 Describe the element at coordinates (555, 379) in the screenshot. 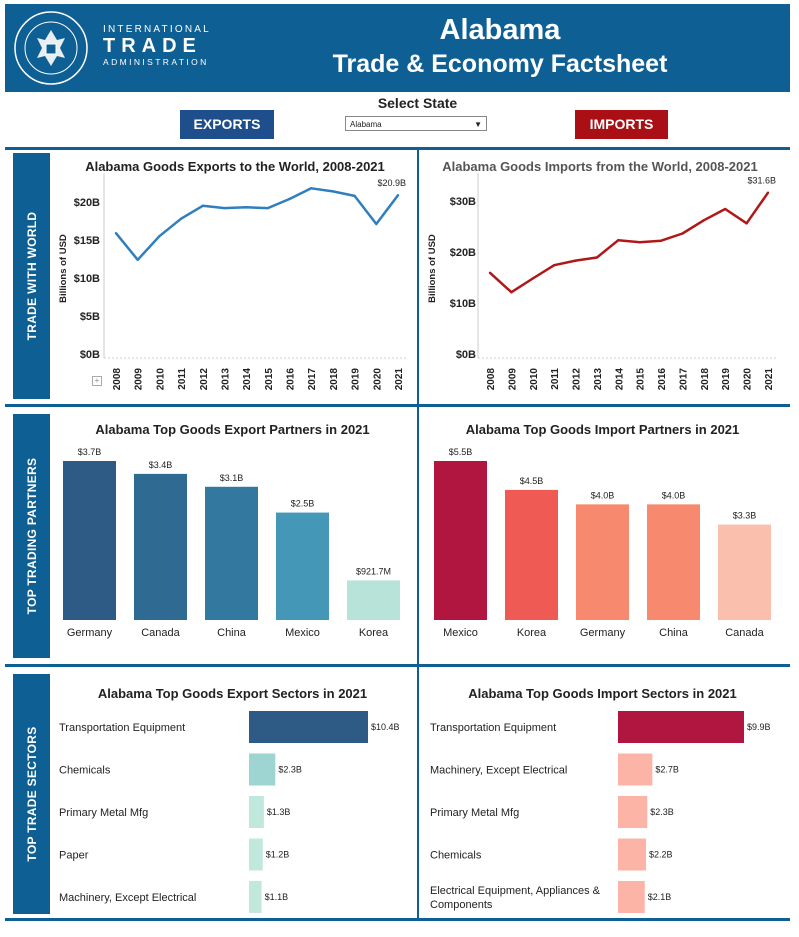

I see `imports-xtick-label: 2011` at that location.